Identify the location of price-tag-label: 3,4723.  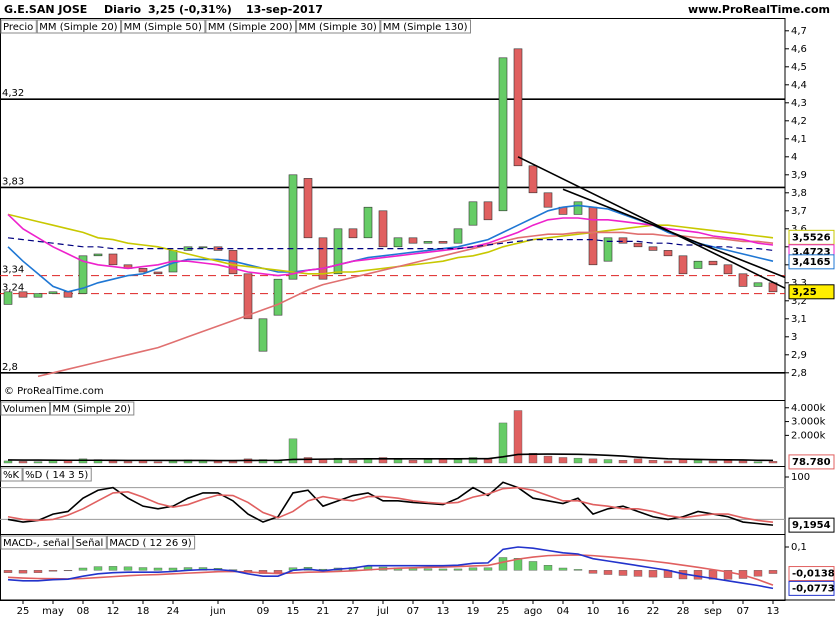
(811, 252).